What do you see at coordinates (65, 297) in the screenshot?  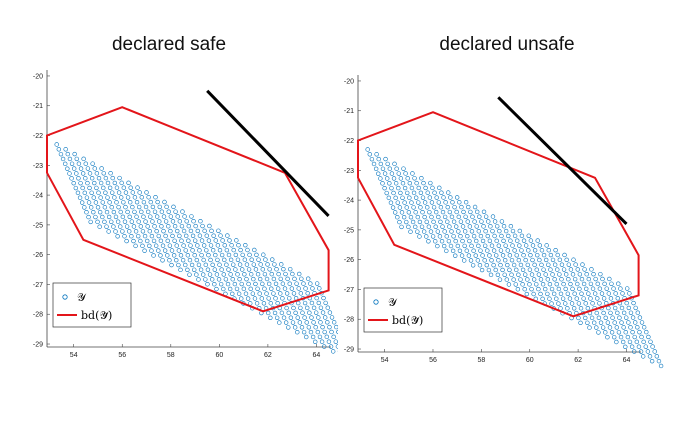 I see `legend-marker-circle` at bounding box center [65, 297].